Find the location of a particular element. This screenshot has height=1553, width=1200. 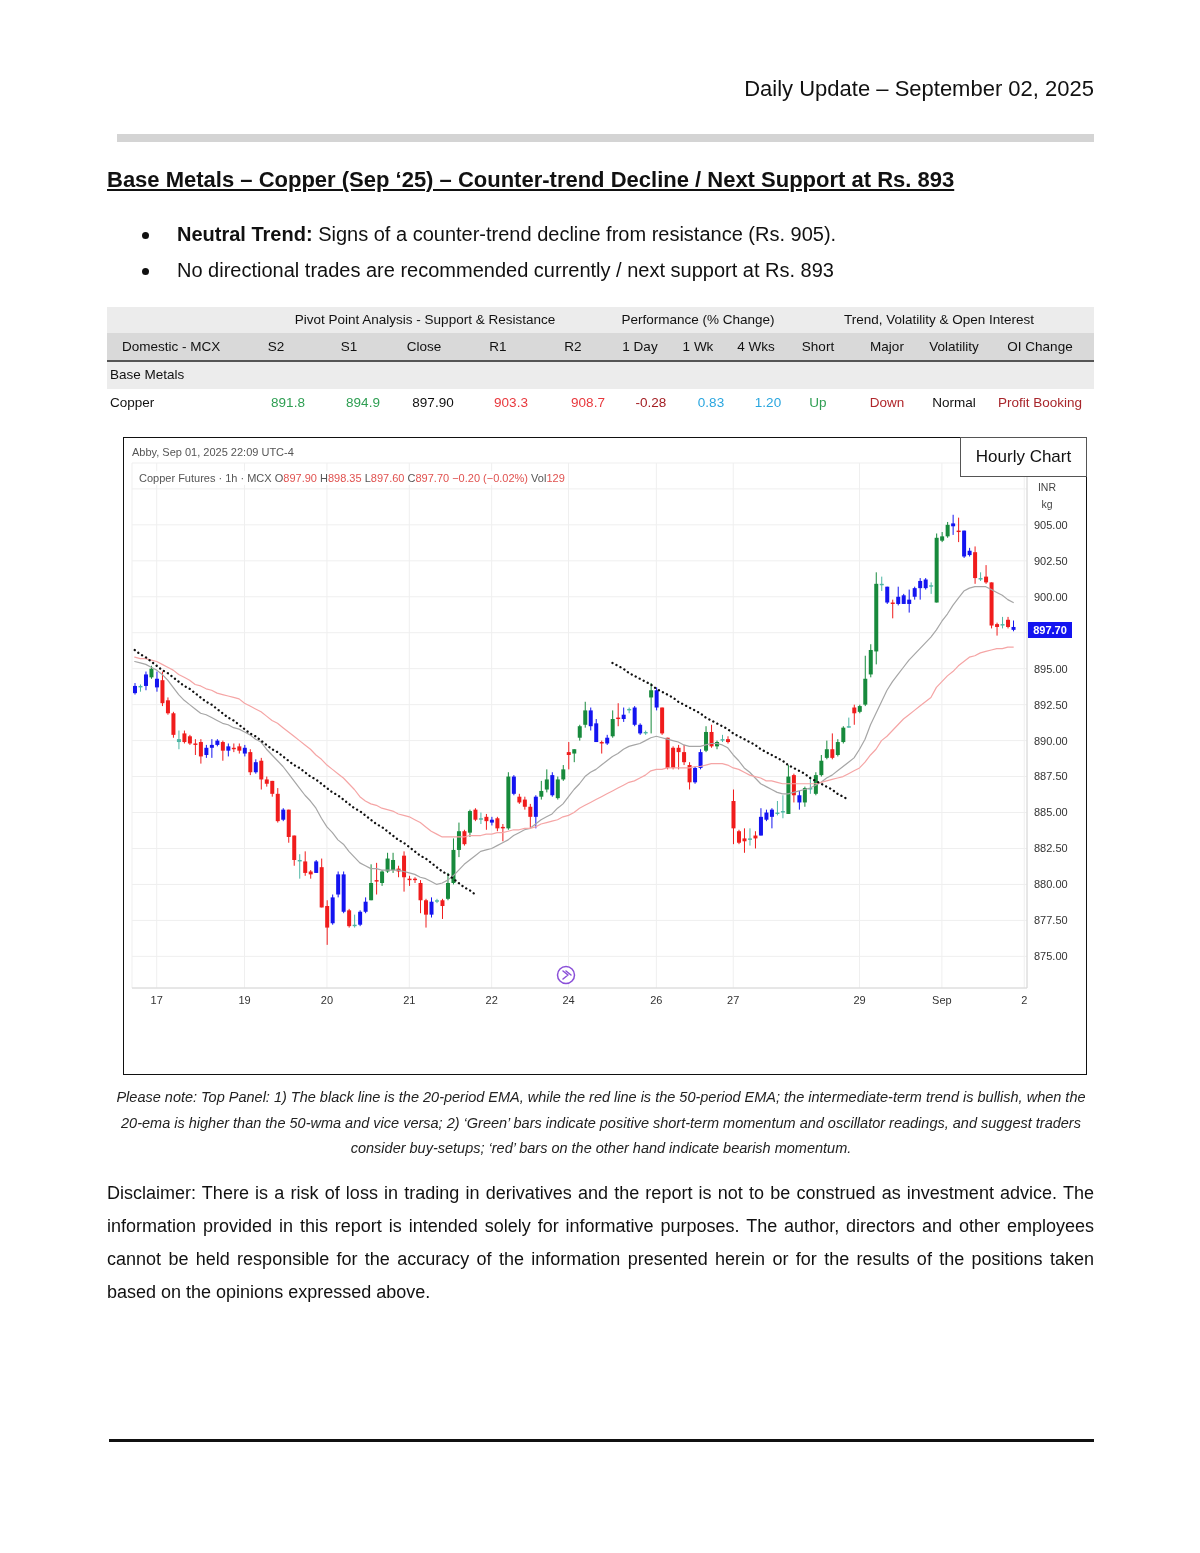

x-tick-label: 22 is located at coordinates (491, 999).